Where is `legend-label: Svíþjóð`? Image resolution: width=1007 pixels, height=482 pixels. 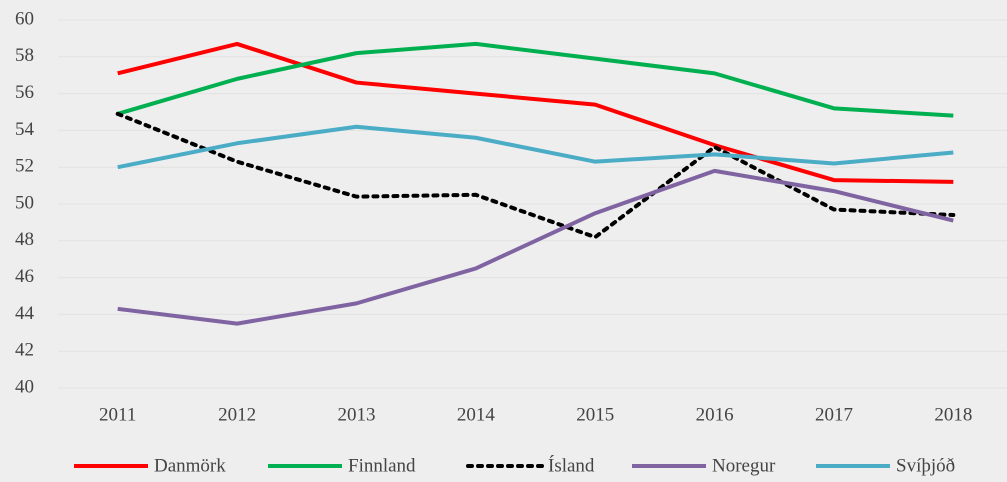
legend-label: Svíþjóð is located at coordinates (925, 465).